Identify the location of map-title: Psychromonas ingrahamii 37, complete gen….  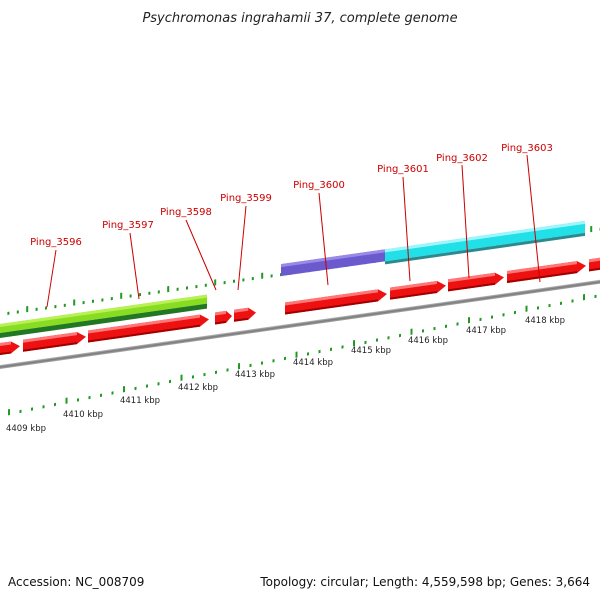
(299, 18).